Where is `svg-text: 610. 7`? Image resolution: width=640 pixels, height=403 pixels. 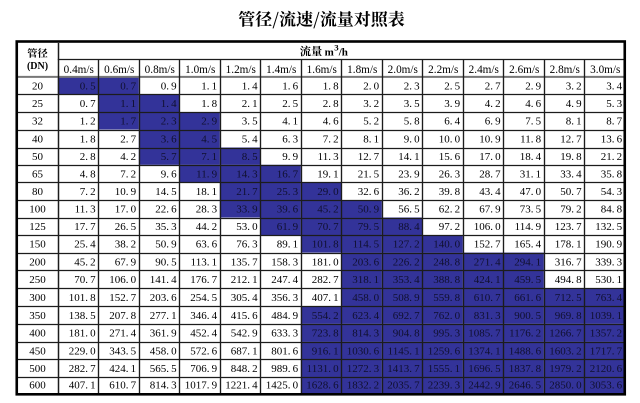
svg-text: 610. 7 is located at coordinates (122, 386).